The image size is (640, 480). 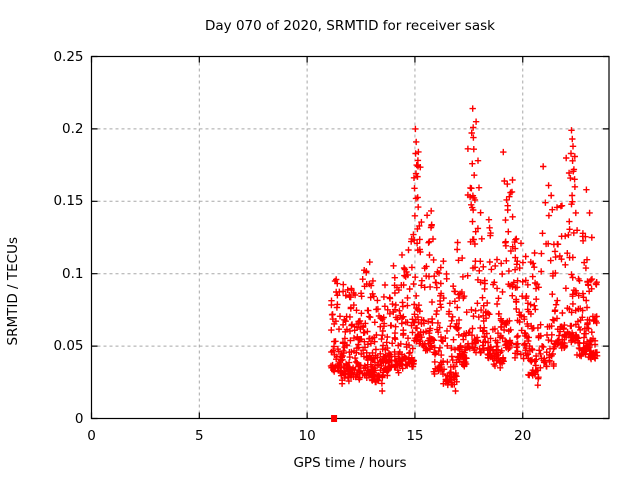 I want to click on y-tick-label: 0.15, so click(x=68, y=201).